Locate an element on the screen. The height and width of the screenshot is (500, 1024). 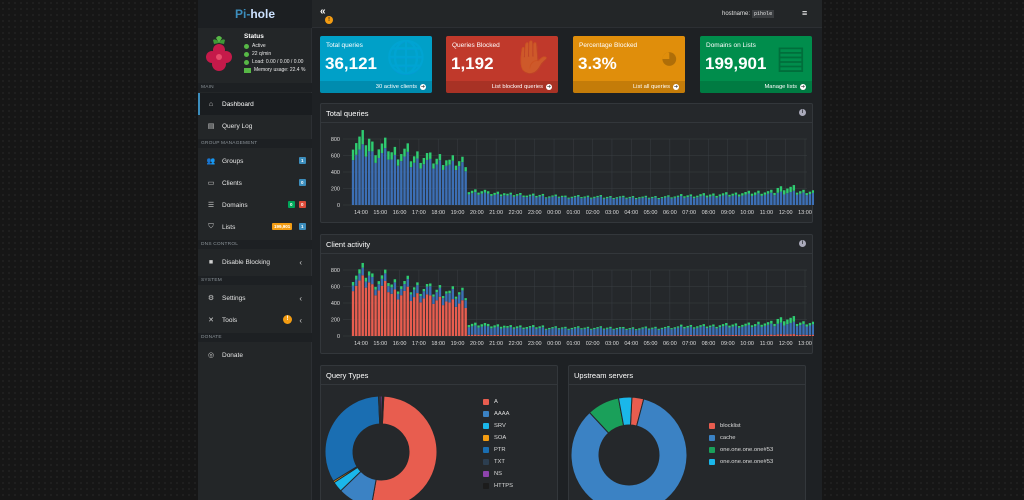
sidebar-item-dashboard: ⌂ Dashboard is located at coordinates (255, 104).